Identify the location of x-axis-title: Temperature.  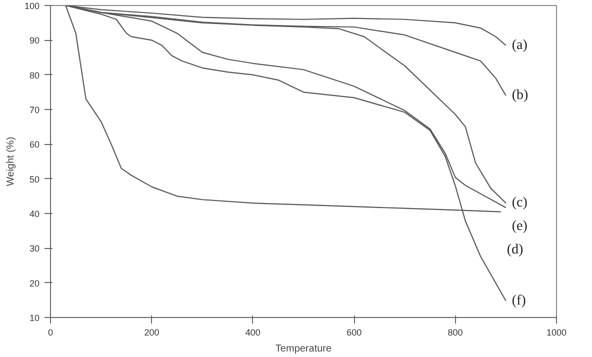
(303, 349).